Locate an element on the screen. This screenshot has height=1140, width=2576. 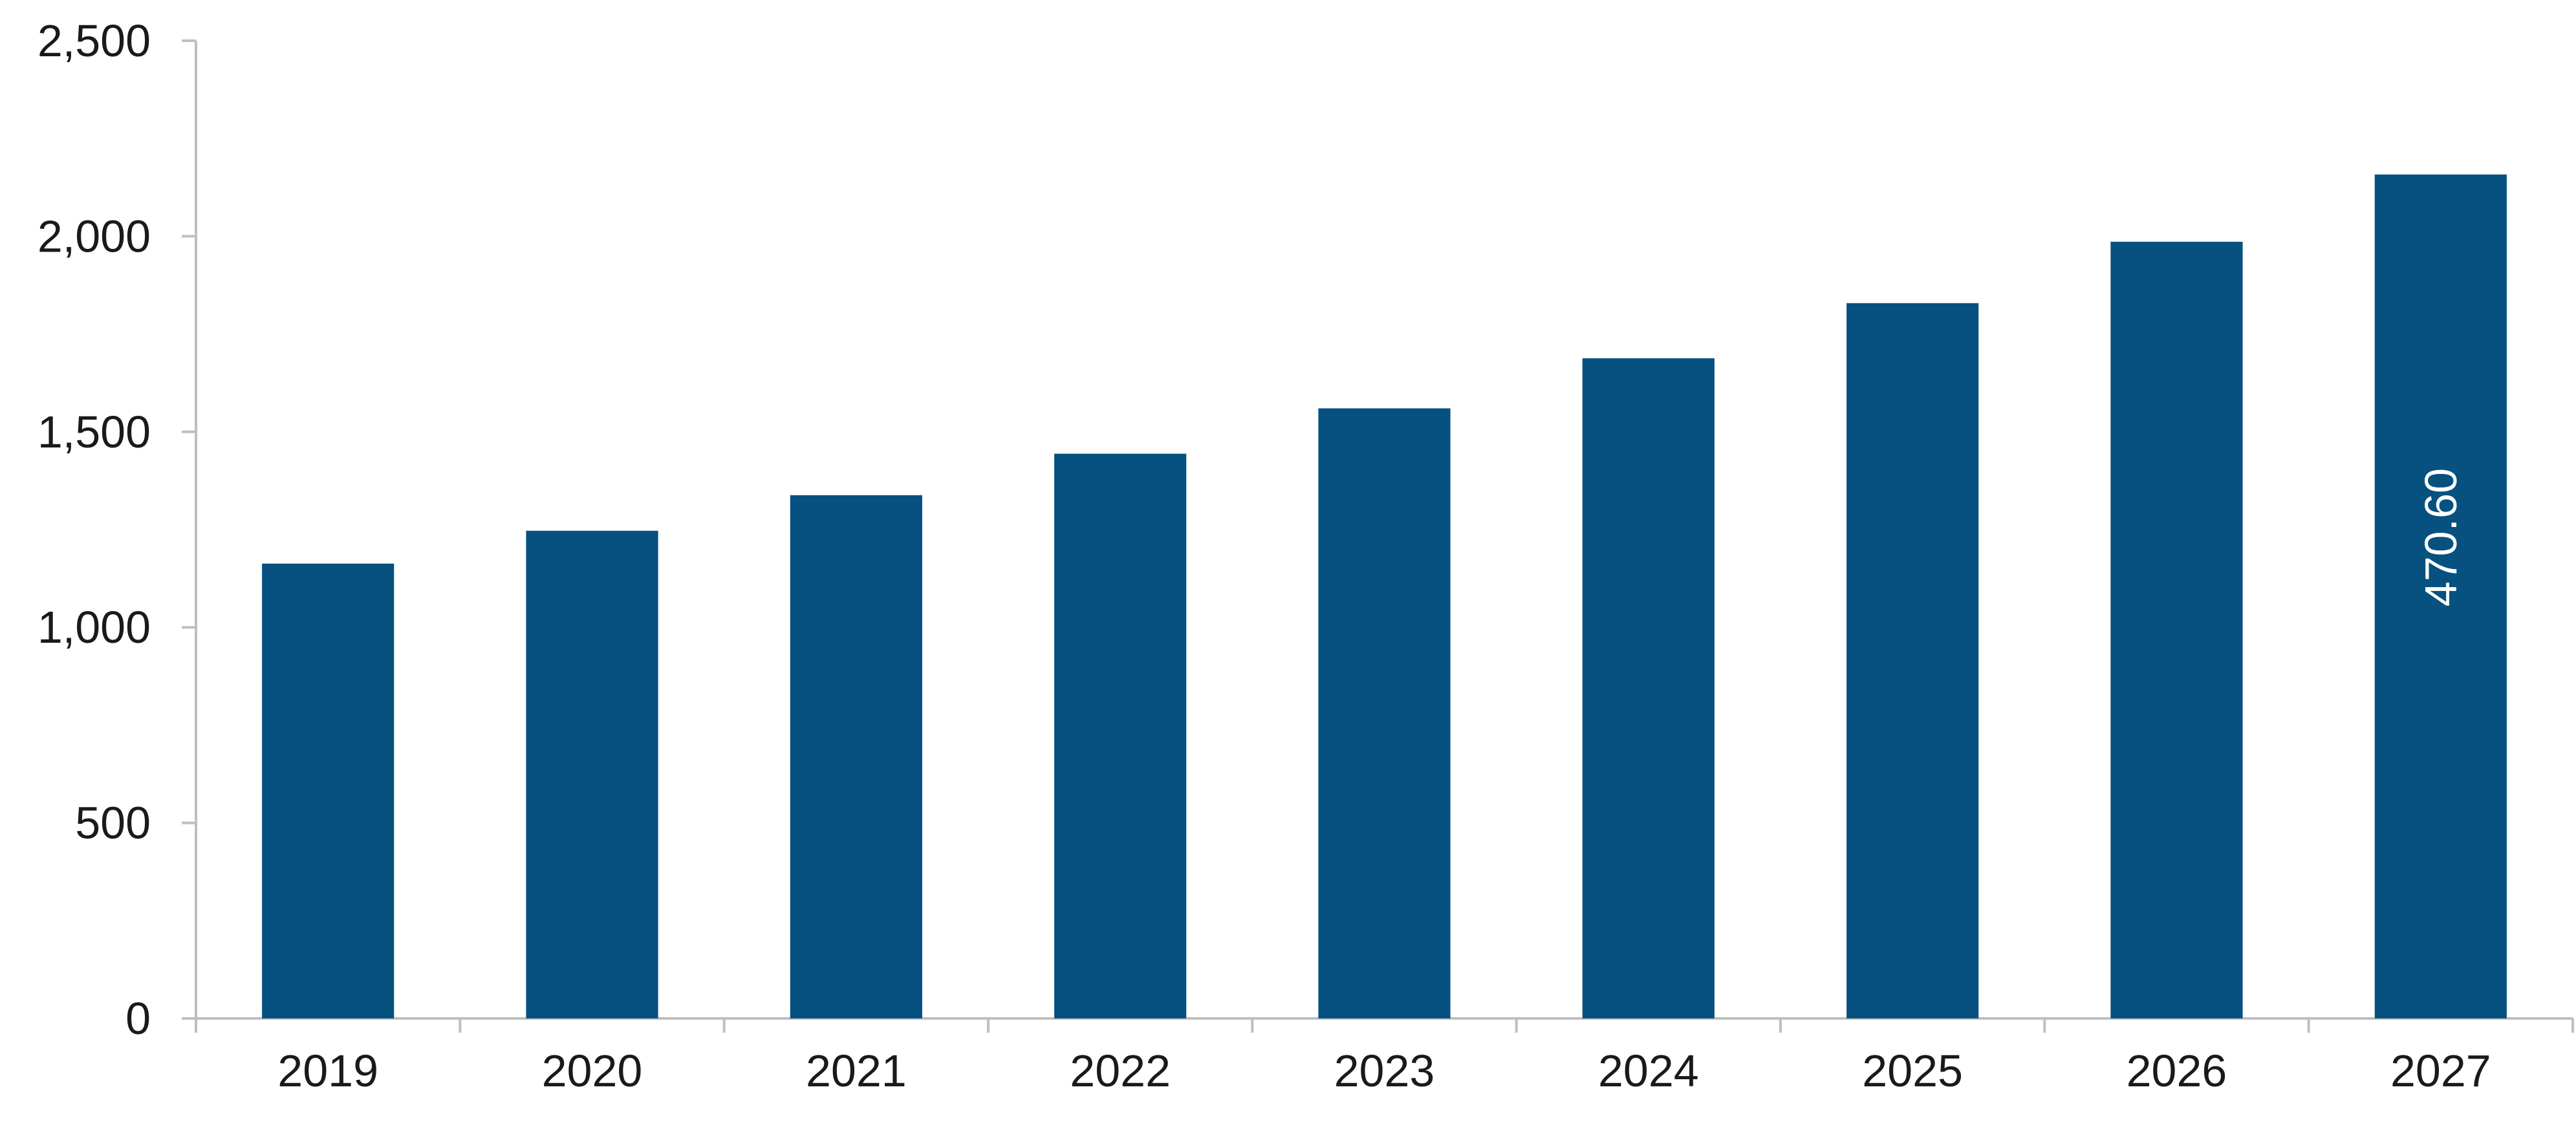
y-tick-label: 1,000 is located at coordinates (94, 627).